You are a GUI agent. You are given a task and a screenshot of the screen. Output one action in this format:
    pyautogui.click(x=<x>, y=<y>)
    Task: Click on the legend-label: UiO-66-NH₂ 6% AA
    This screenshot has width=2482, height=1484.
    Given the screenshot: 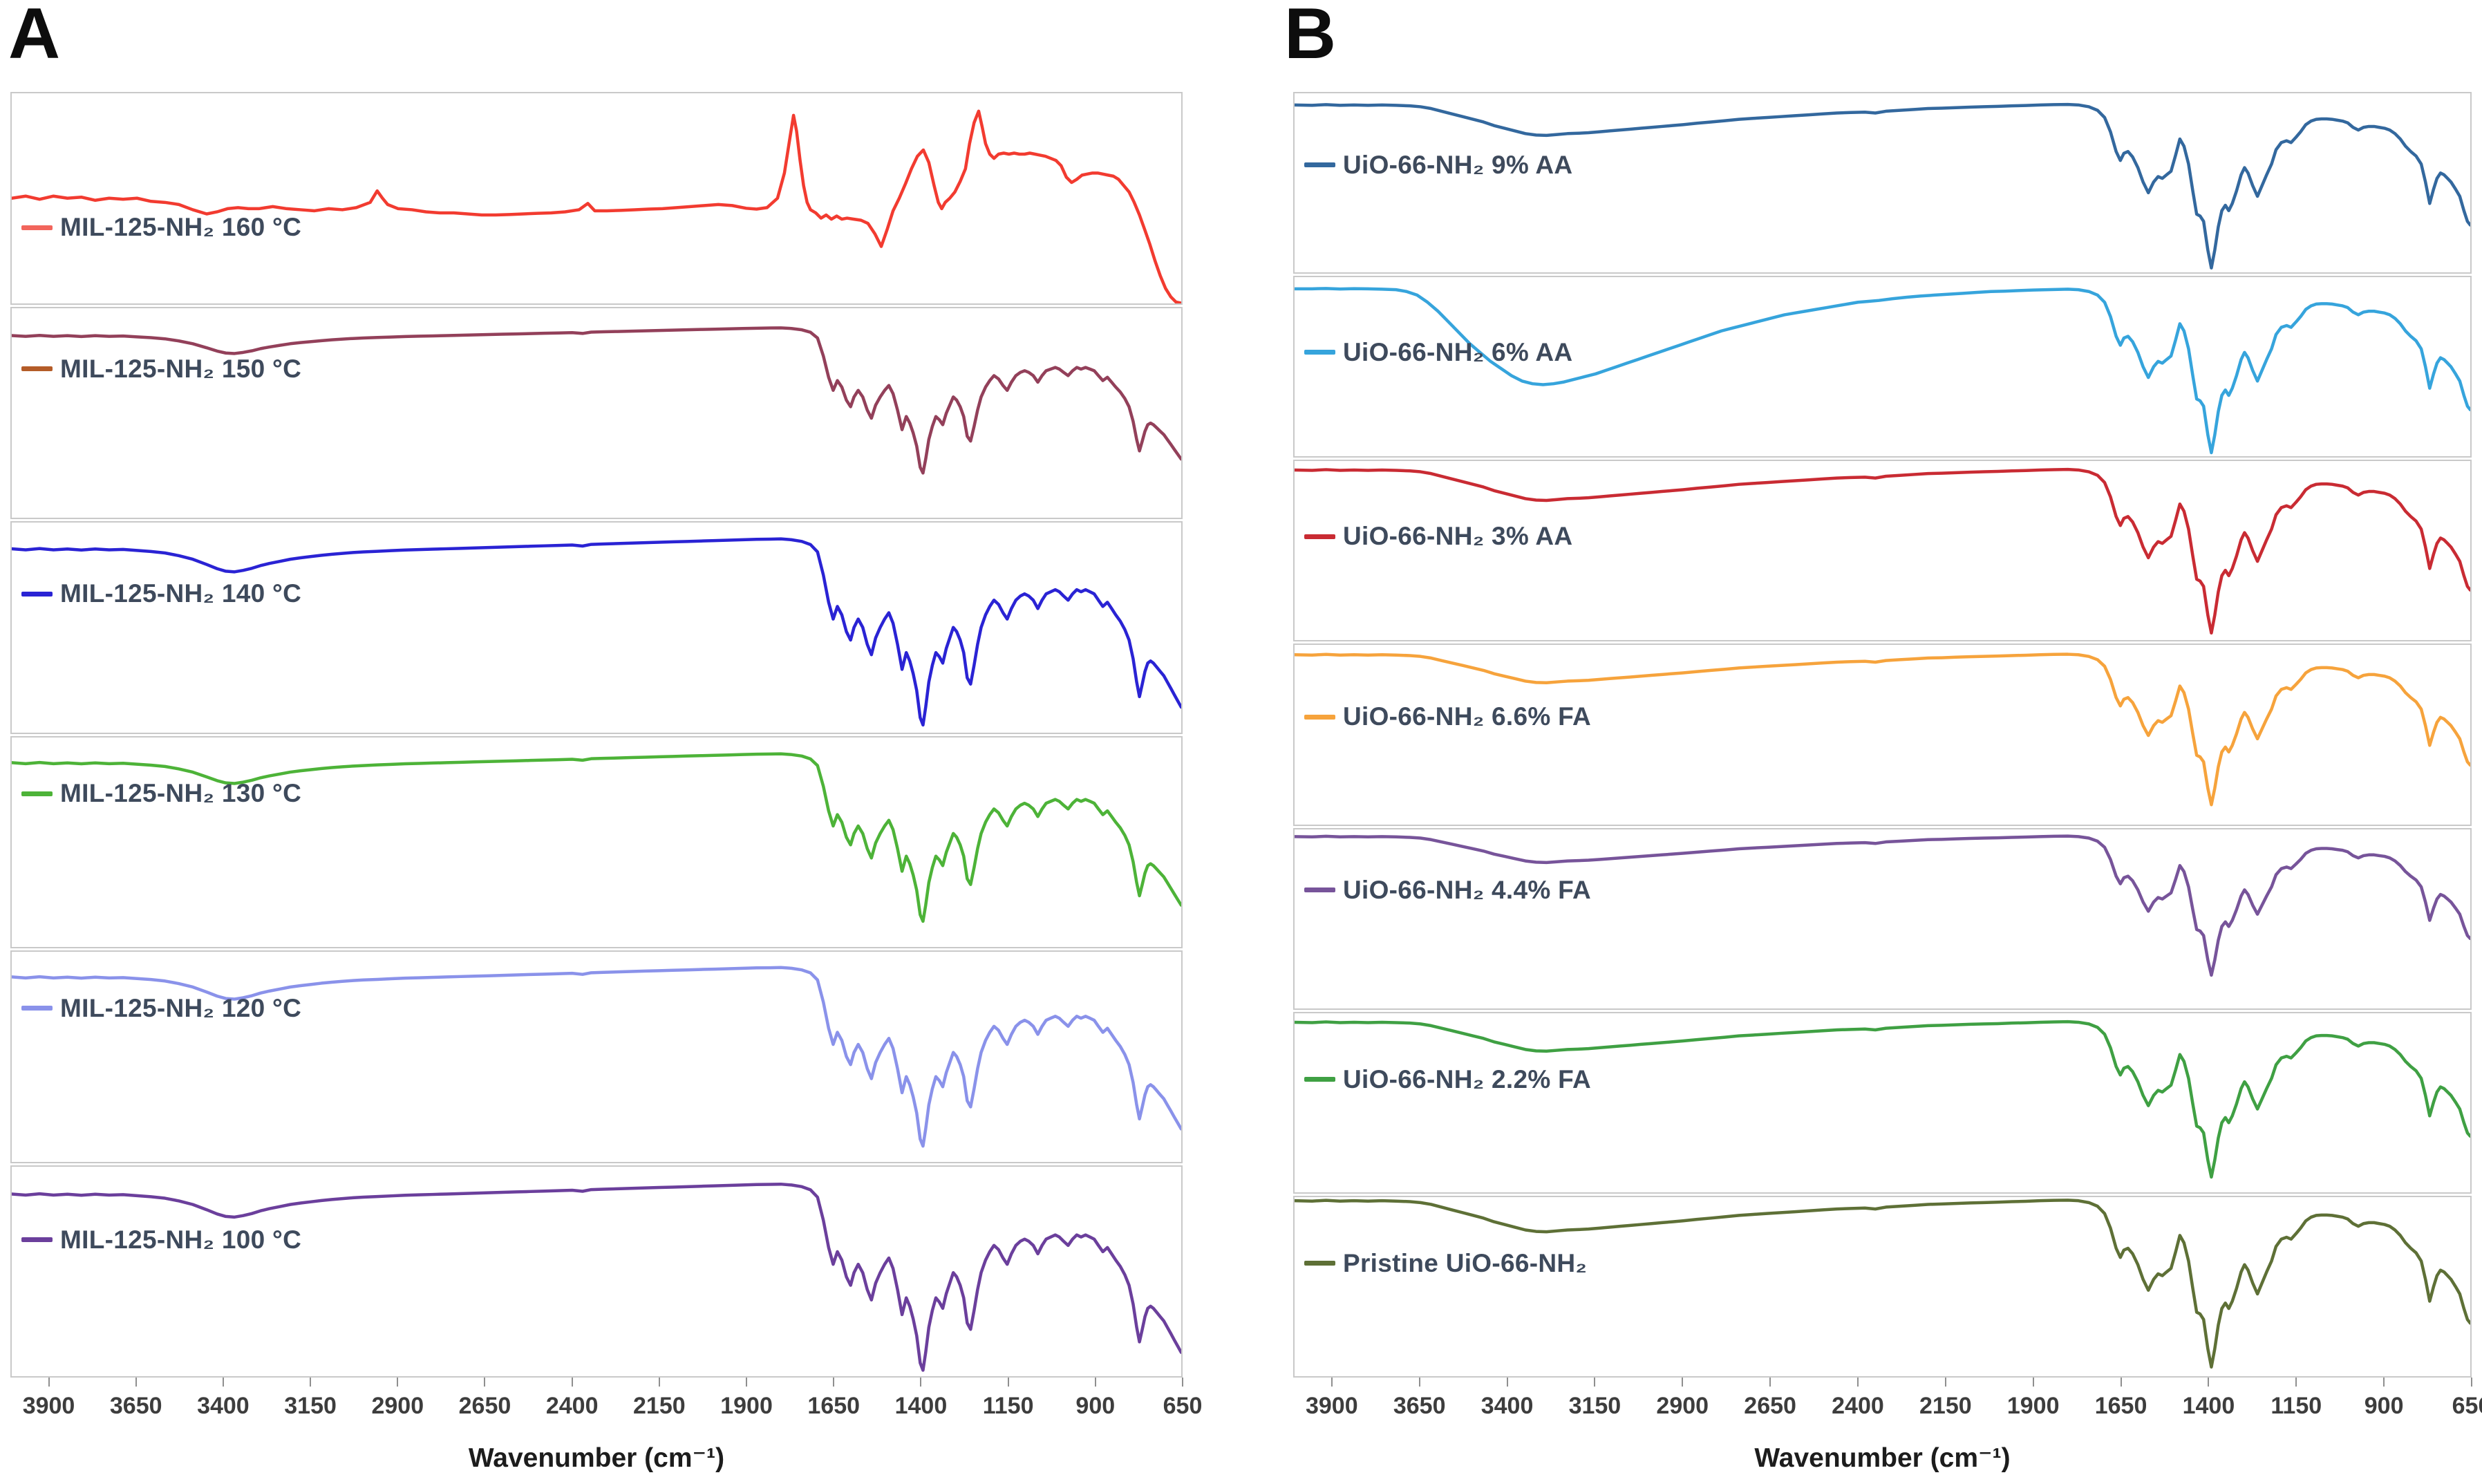 What is the action you would take?
    pyautogui.click(x=1458, y=351)
    